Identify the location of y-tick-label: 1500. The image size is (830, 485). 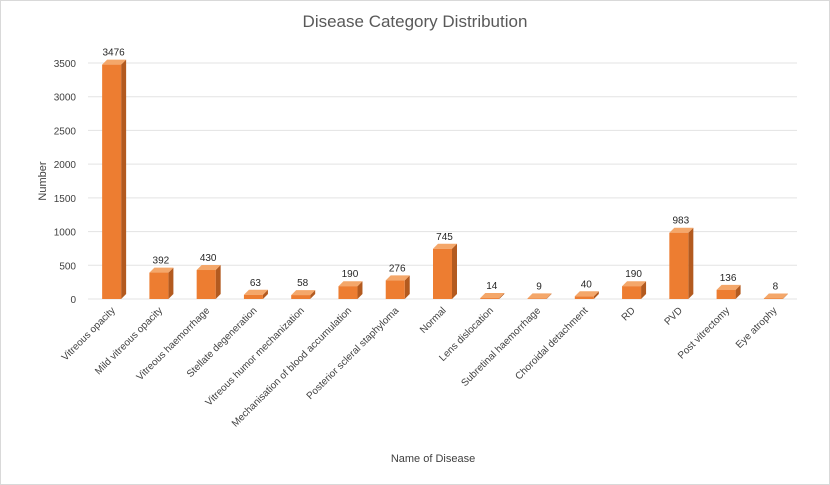
(65, 199).